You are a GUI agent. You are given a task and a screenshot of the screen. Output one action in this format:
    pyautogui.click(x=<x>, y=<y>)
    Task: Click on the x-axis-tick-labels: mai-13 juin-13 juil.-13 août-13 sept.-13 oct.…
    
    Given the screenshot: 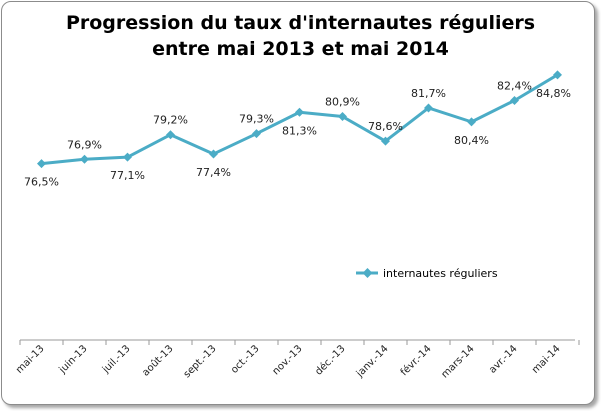 What is the action you would take?
    pyautogui.click(x=288, y=362)
    